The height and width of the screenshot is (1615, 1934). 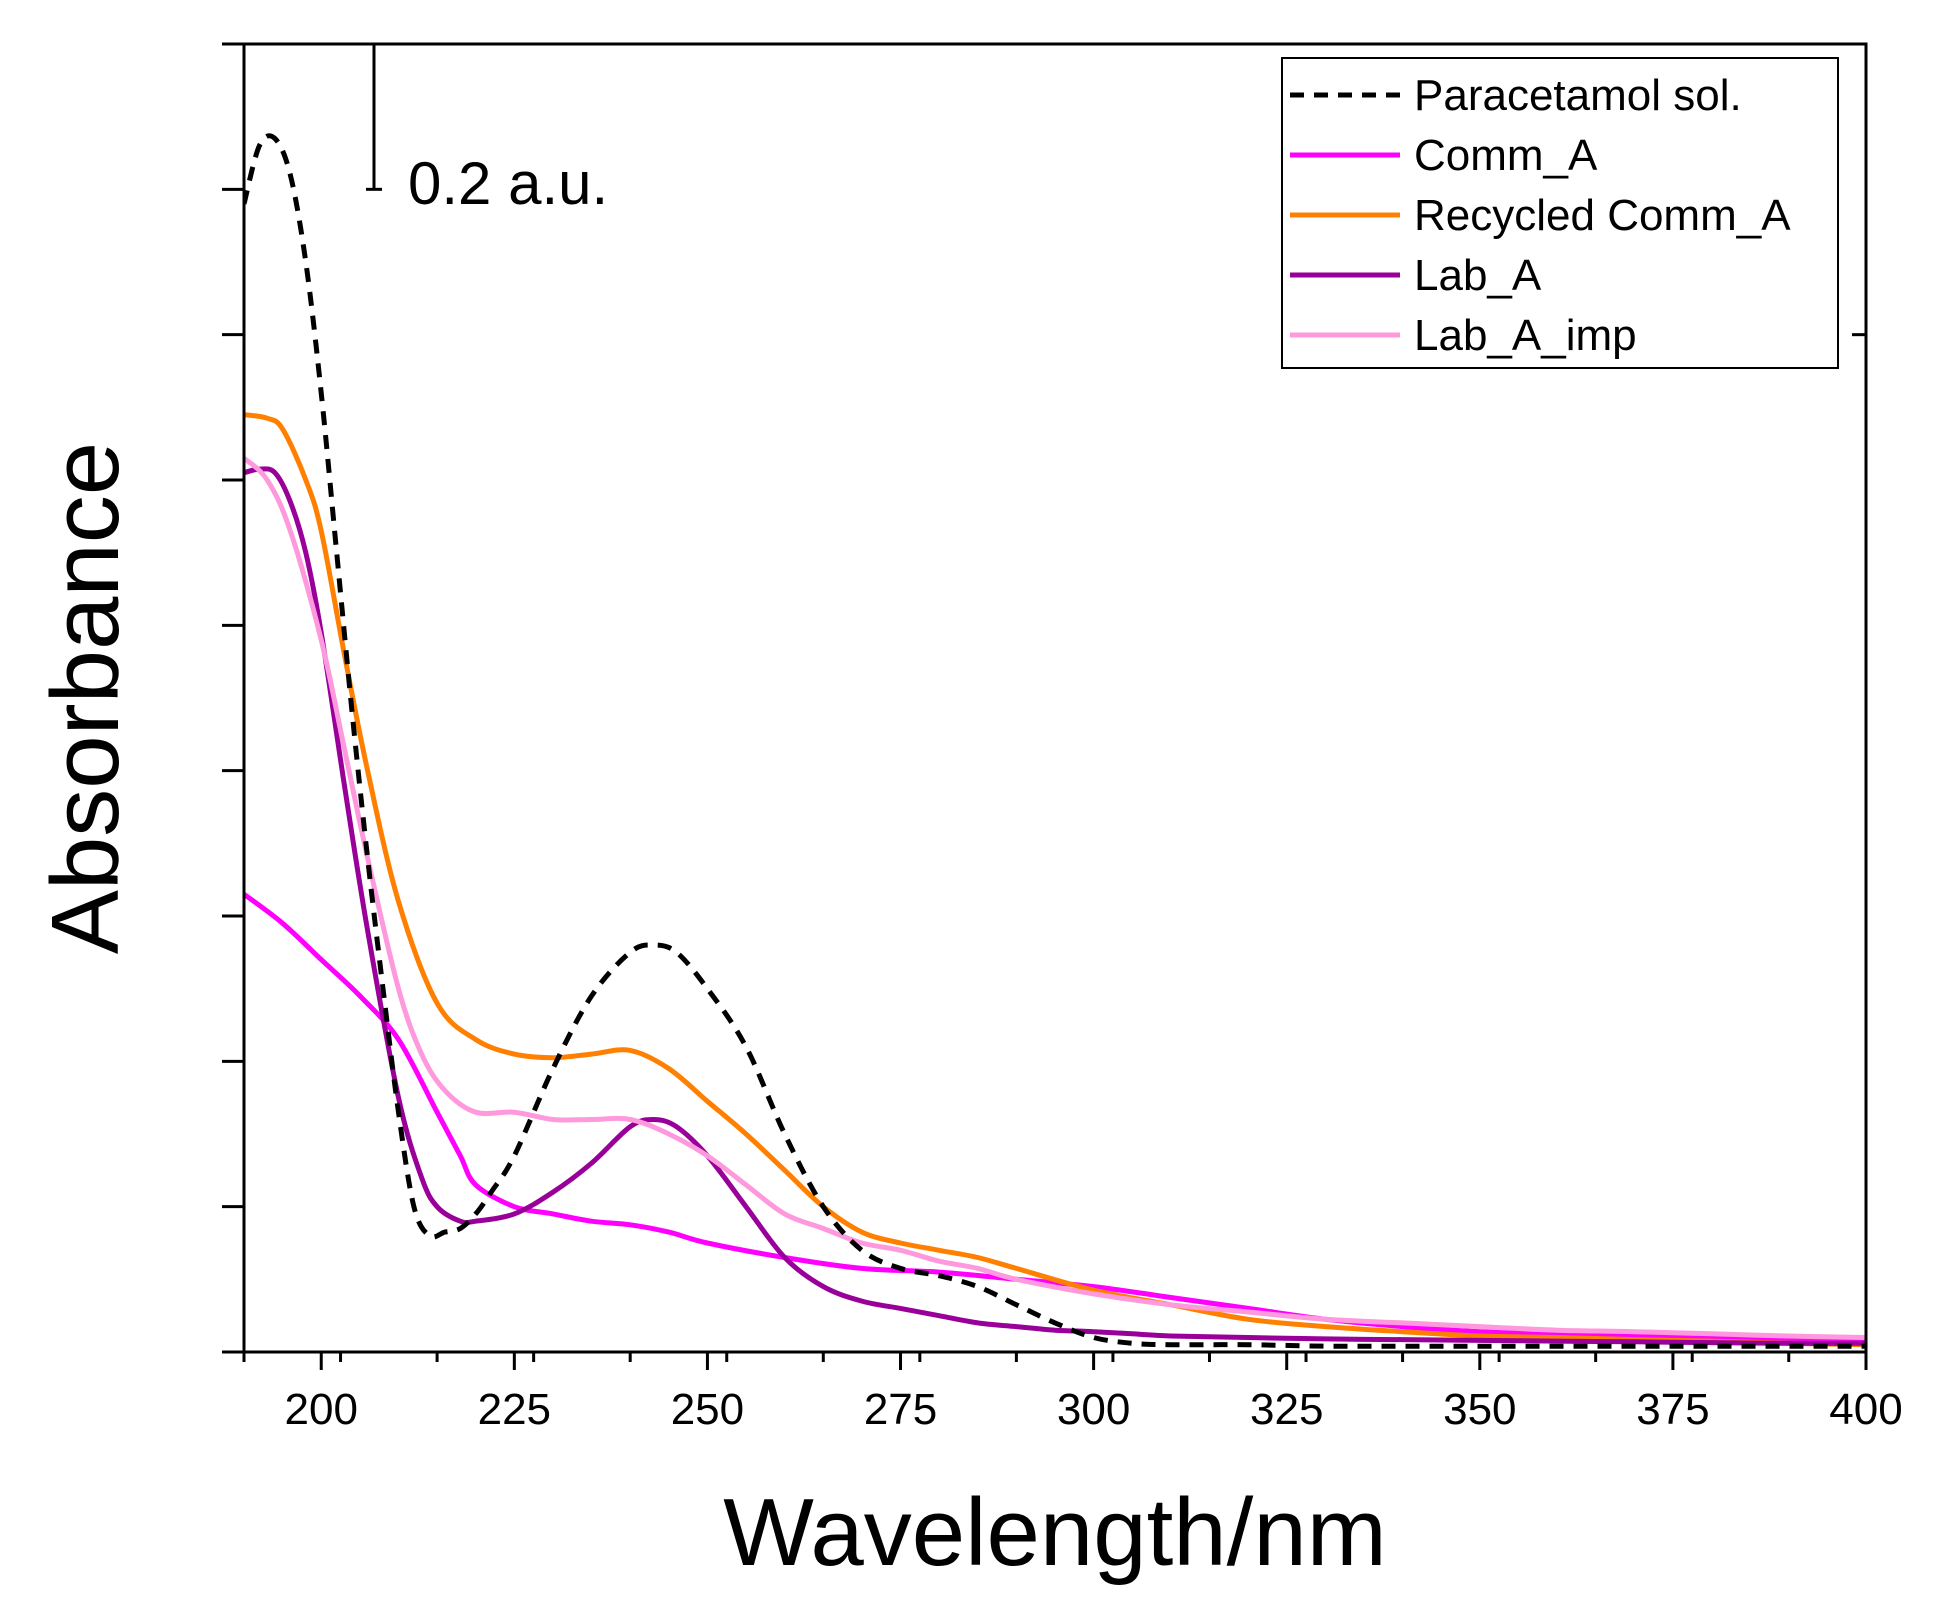 What do you see at coordinates (1672, 1409) in the screenshot?
I see `x-tick-label: 375` at bounding box center [1672, 1409].